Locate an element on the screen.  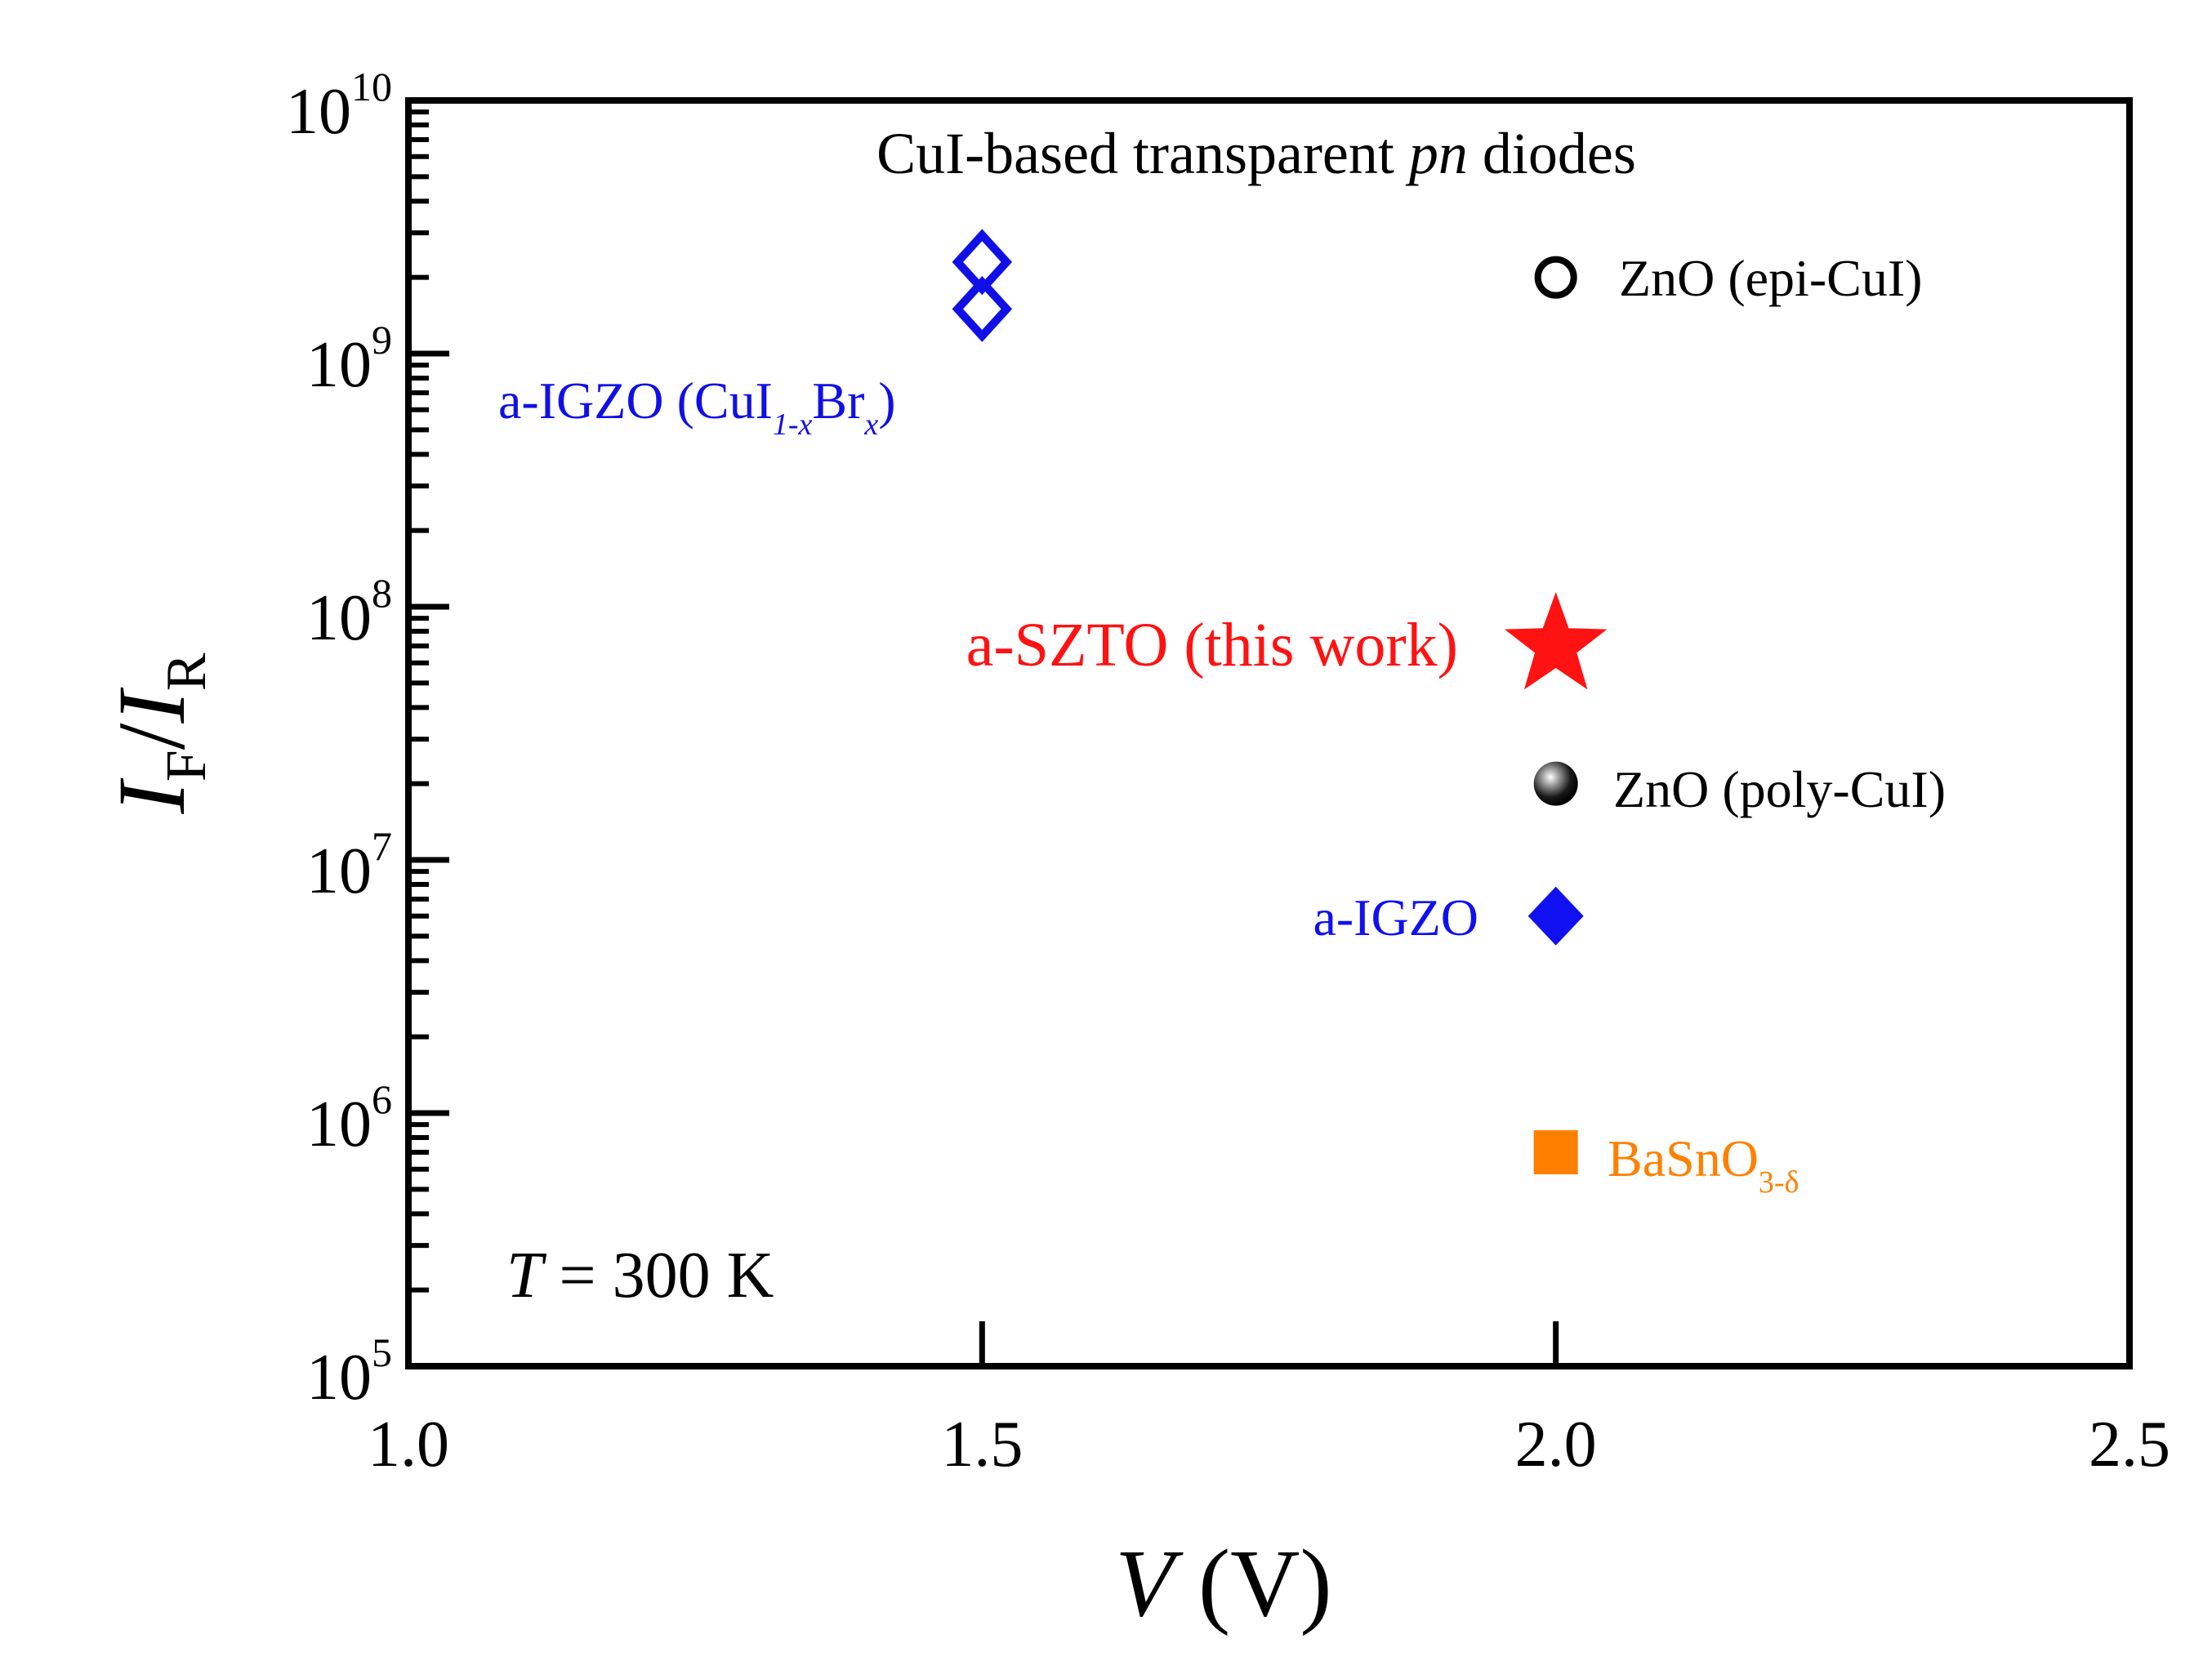
series-label-a-szto: a-SZTO (this work) is located at coordinates (1212, 645).